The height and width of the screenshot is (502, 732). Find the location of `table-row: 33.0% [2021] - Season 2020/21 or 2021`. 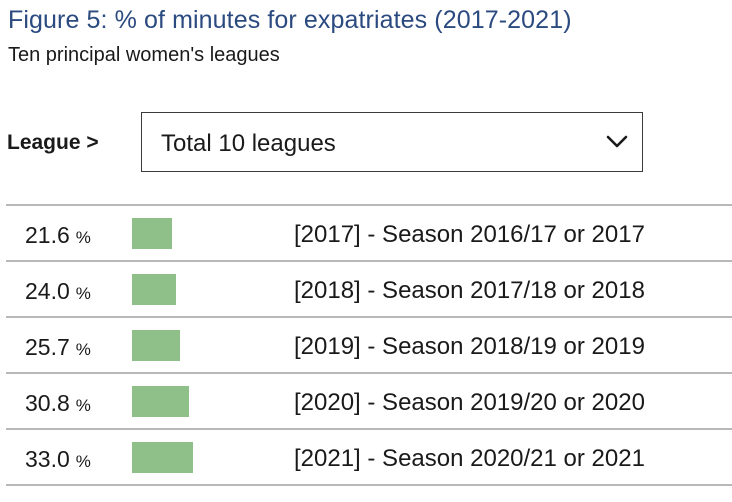

table-row: 33.0% [2021] - Season 2020/21 or 2021 is located at coordinates (369, 458).